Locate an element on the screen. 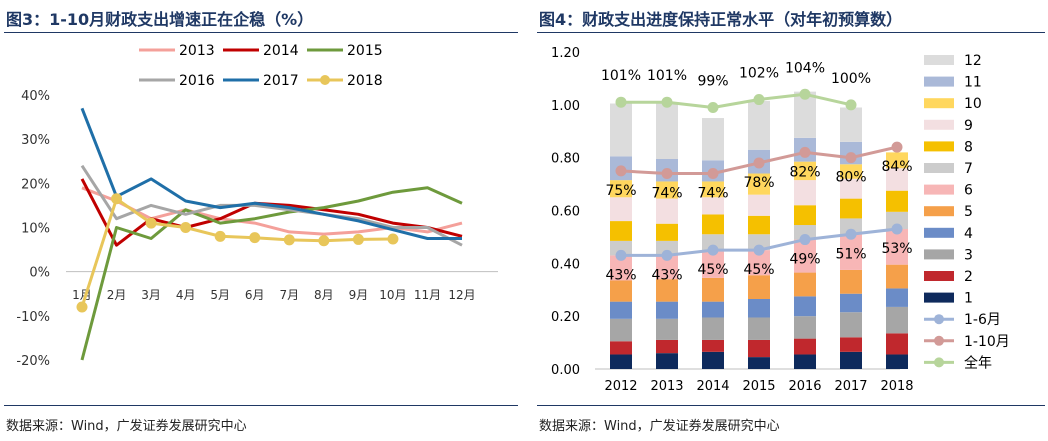  x-tick-label: 2016 is located at coordinates (804, 386).